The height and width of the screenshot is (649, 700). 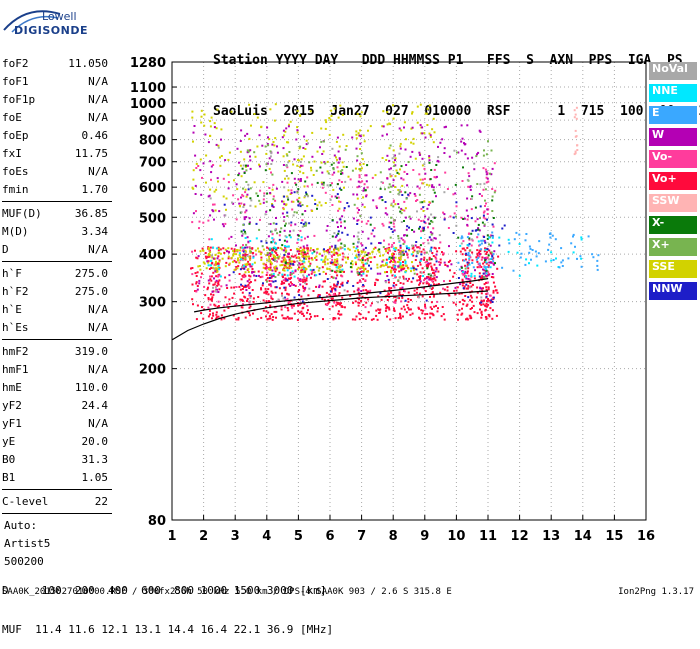 I want to click on param-row: C-level 22, so click(x=55, y=502).